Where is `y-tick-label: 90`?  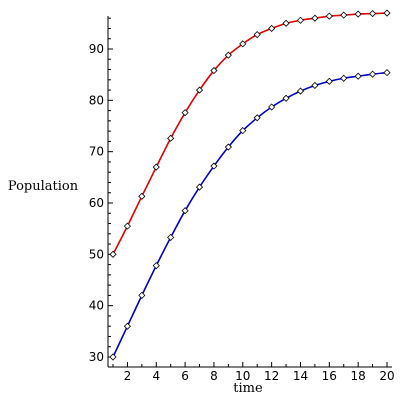 y-tick-label: 90 is located at coordinates (96, 49).